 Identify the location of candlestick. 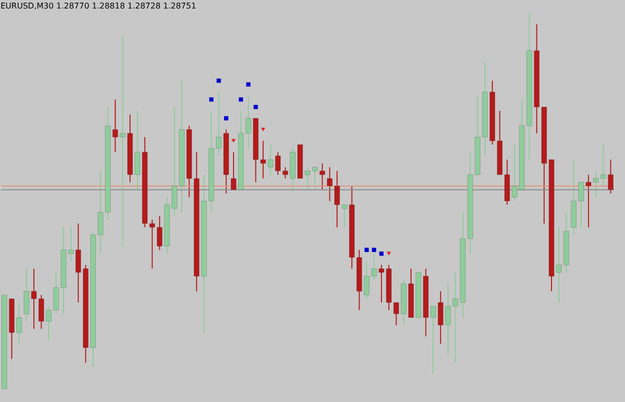
(611, 176).